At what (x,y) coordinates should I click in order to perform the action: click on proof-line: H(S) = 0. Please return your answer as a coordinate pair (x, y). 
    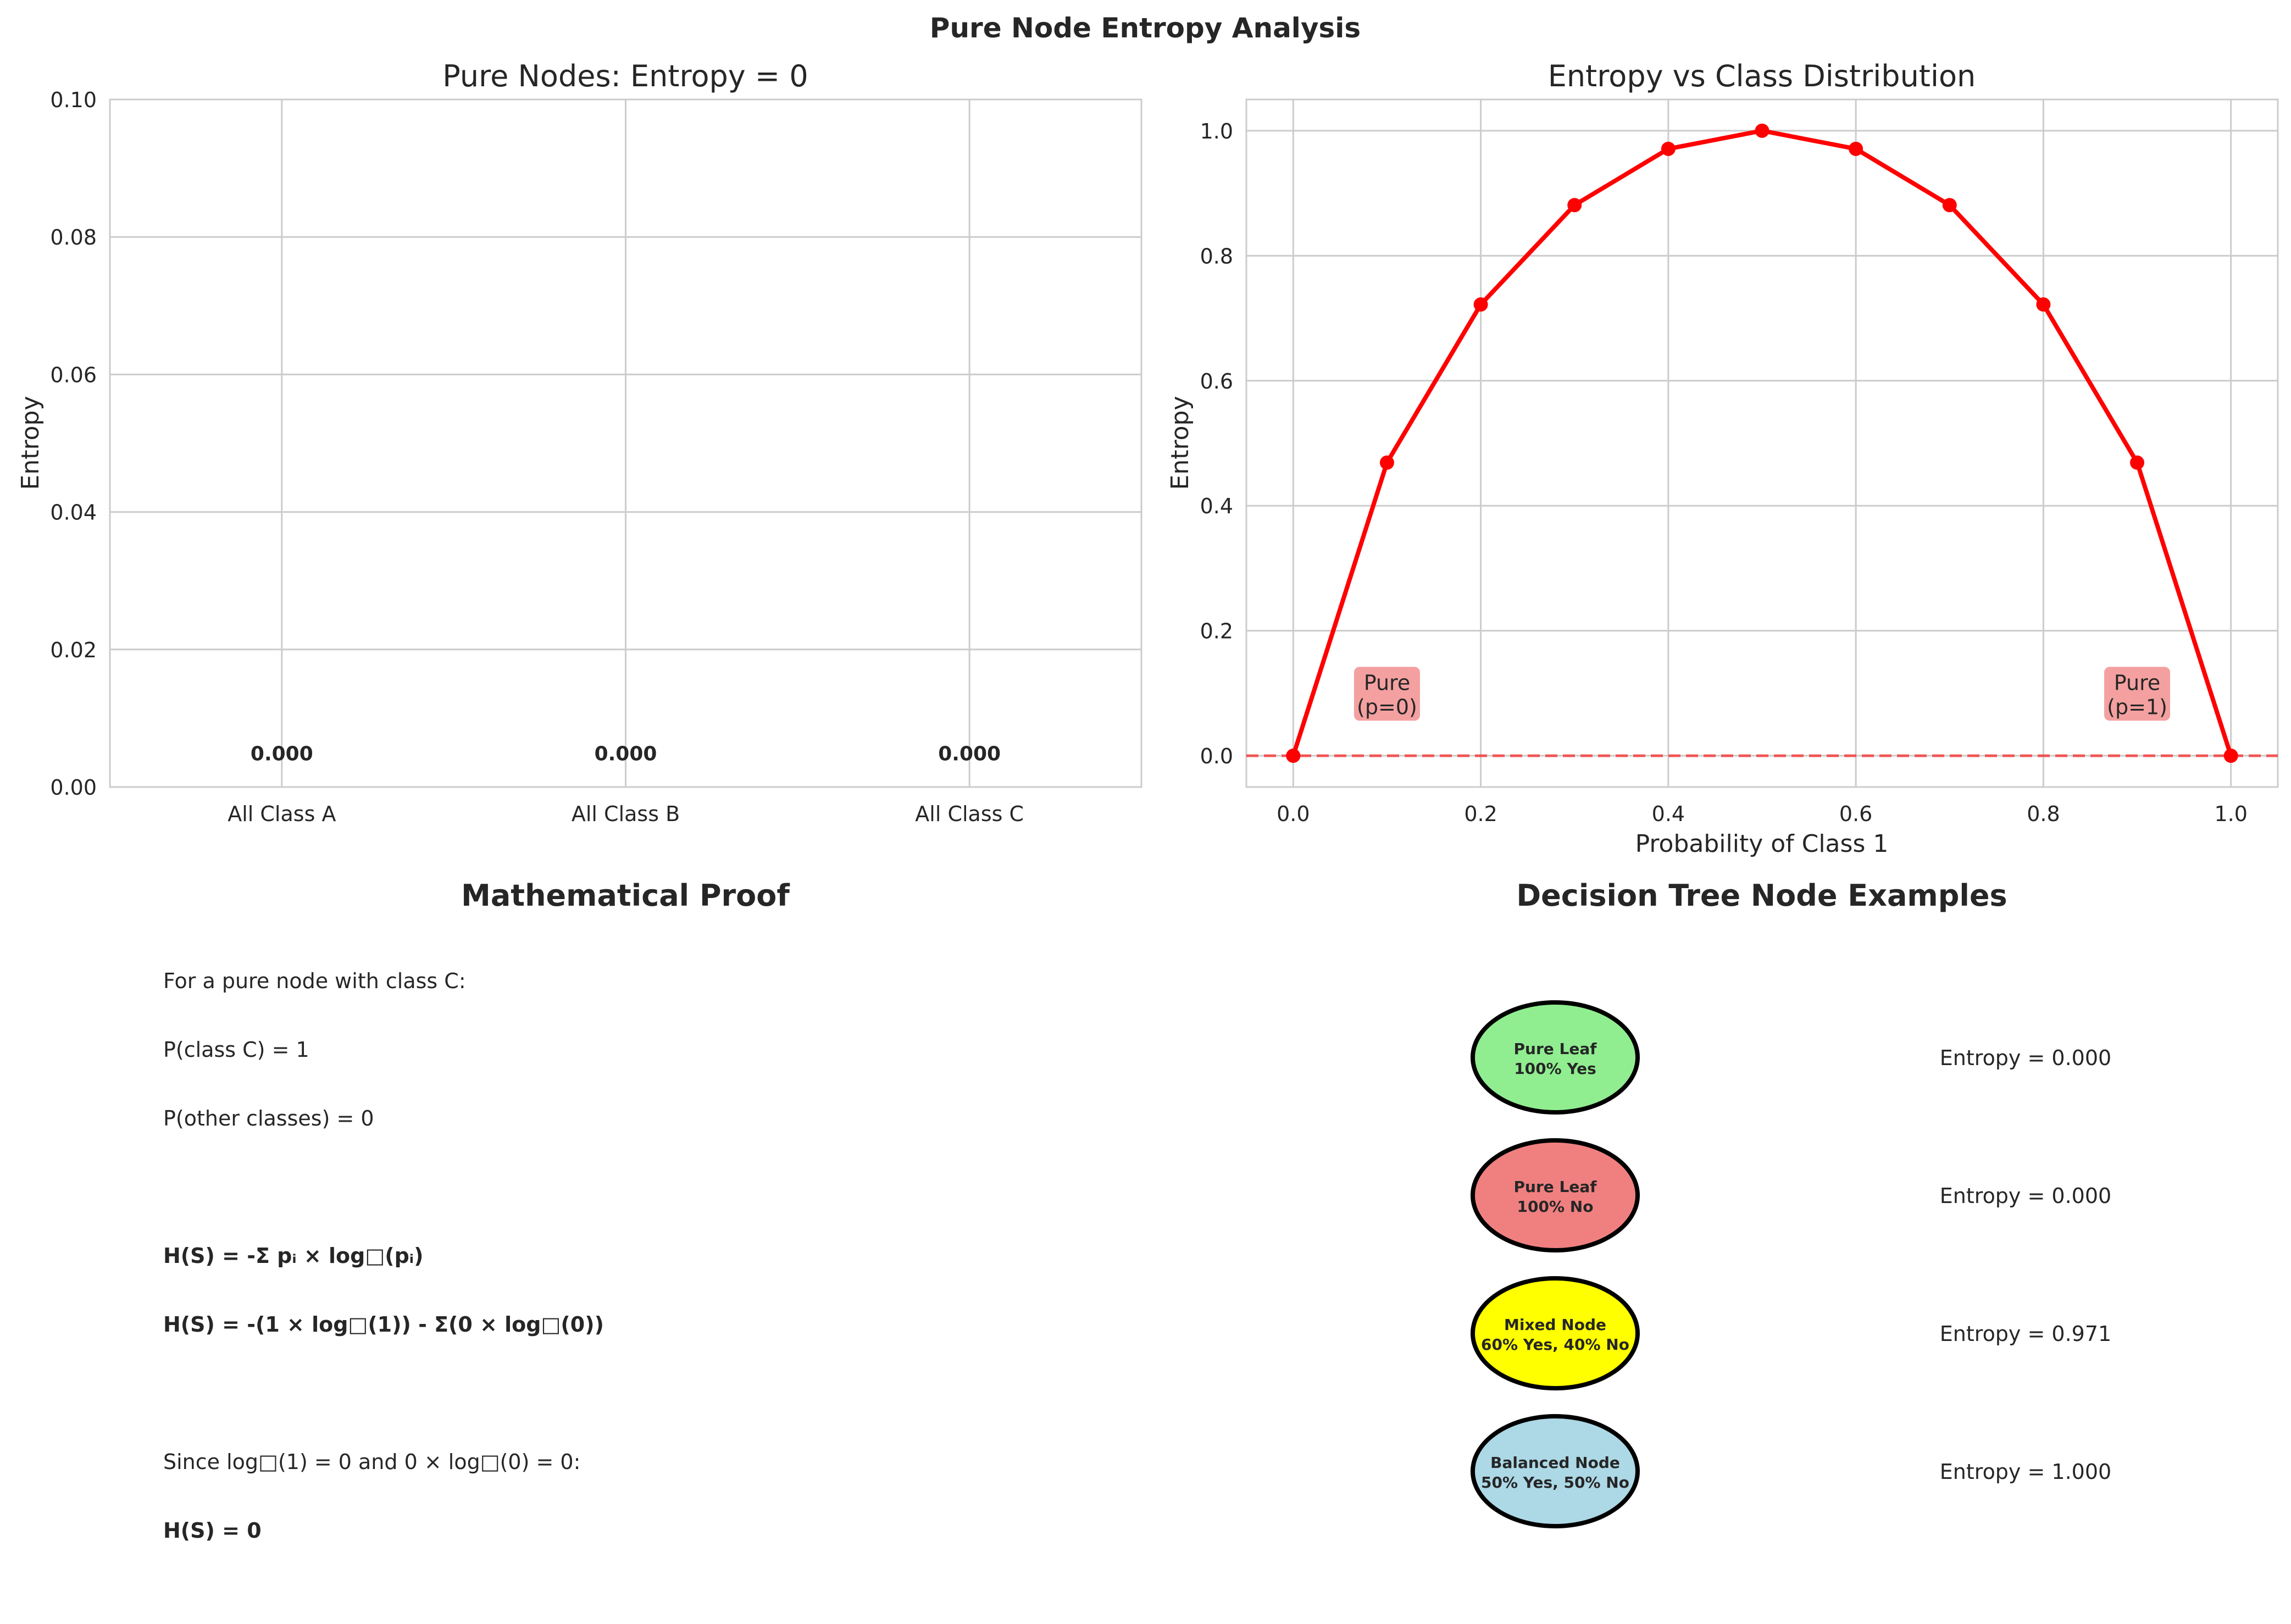
    Looking at the image, I should click on (213, 1530).